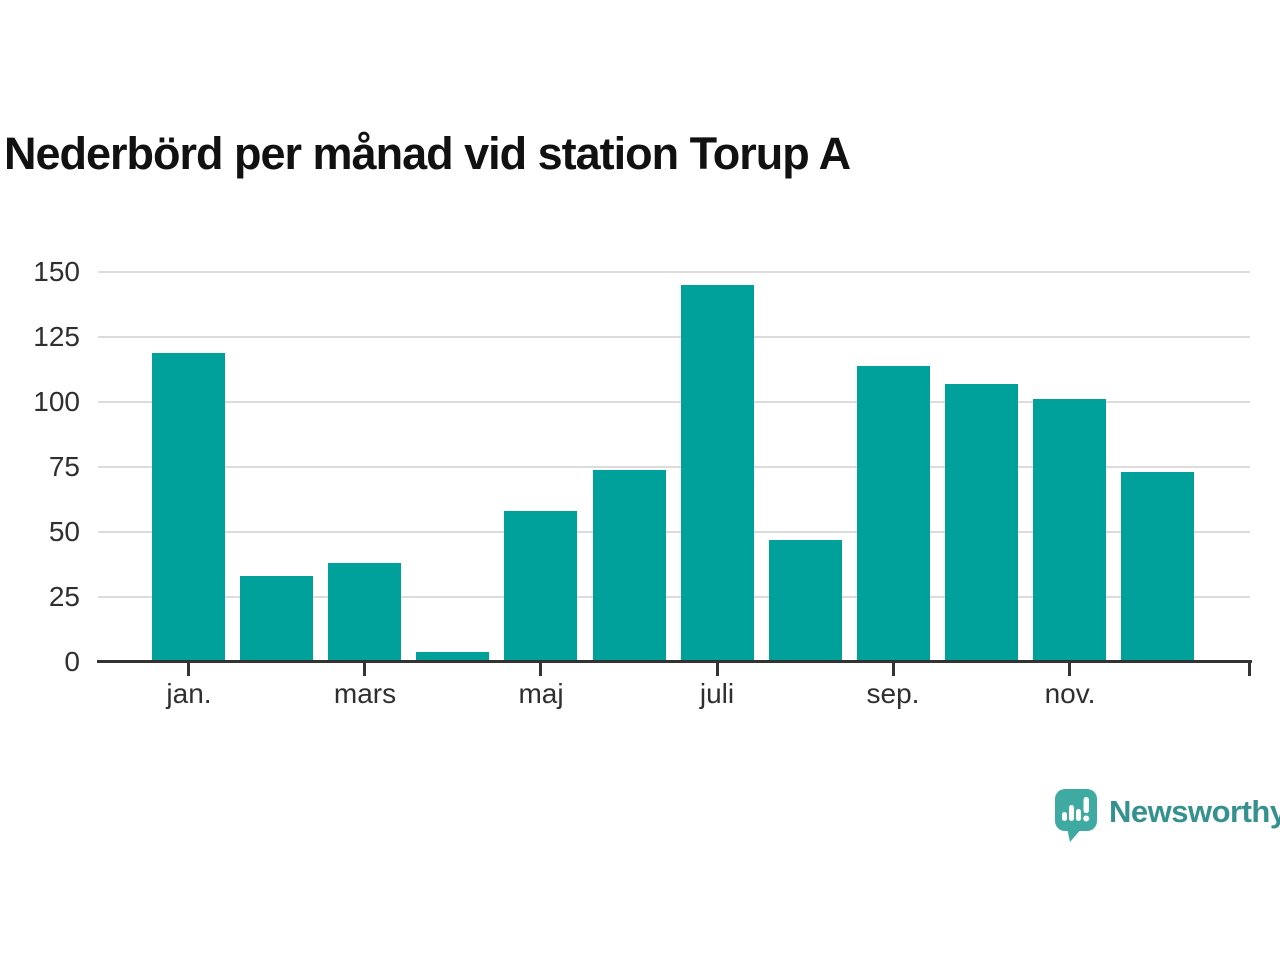  I want to click on newsworthy-logo-text: Newsworthy, so click(1194, 811).